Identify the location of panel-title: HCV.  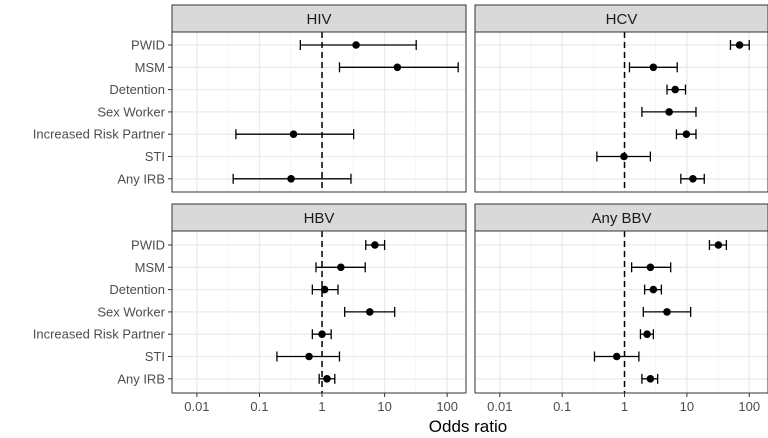
(622, 19).